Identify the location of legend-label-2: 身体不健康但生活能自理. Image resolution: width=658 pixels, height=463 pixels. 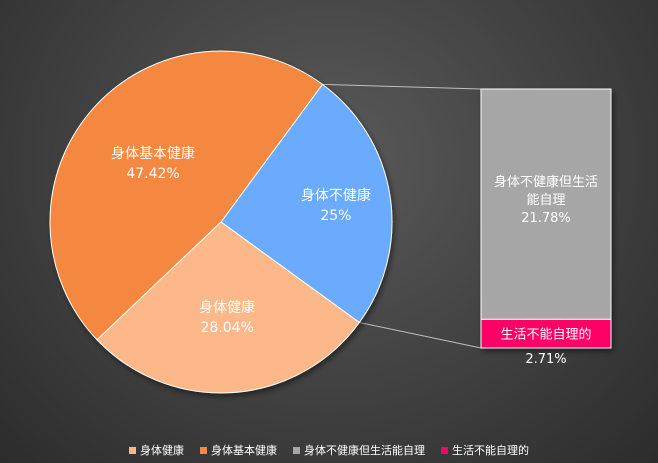
(364, 450).